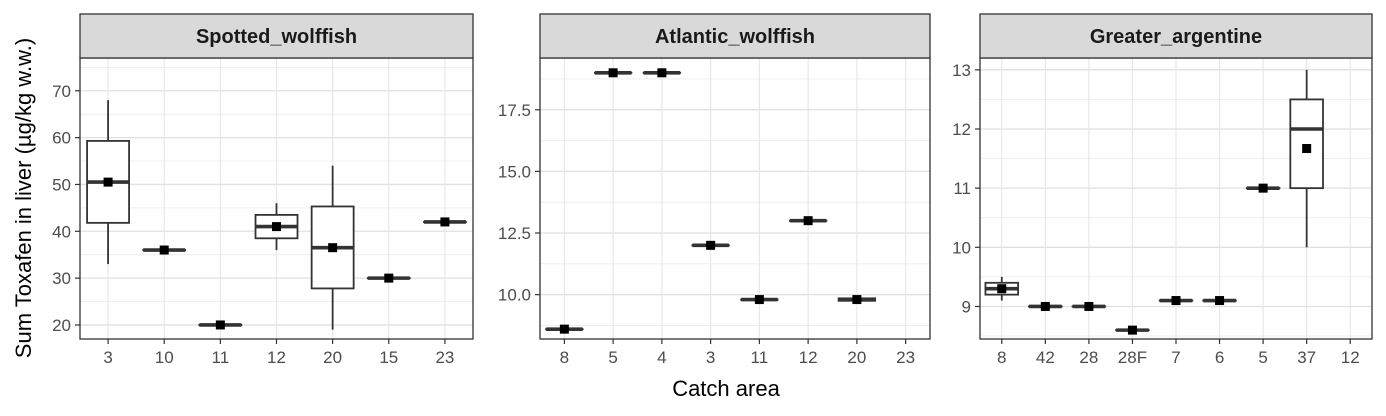 This screenshot has height=416, width=1386. What do you see at coordinates (61, 278) in the screenshot?
I see `y-tick-label: 30` at bounding box center [61, 278].